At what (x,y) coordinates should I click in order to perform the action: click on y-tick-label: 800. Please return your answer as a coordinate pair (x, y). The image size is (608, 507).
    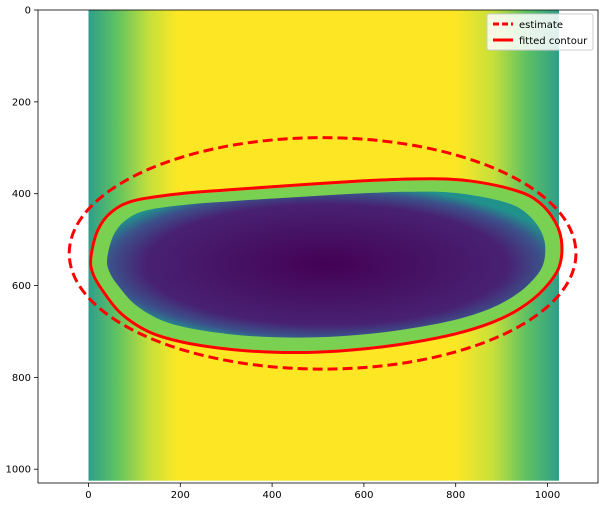
    Looking at the image, I should click on (21, 378).